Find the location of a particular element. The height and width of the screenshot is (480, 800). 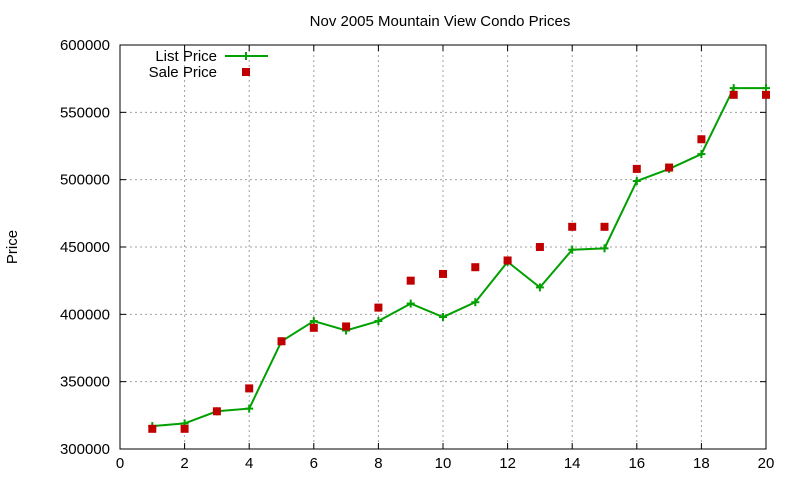

legend: List Price Sale Price is located at coordinates (208, 64).